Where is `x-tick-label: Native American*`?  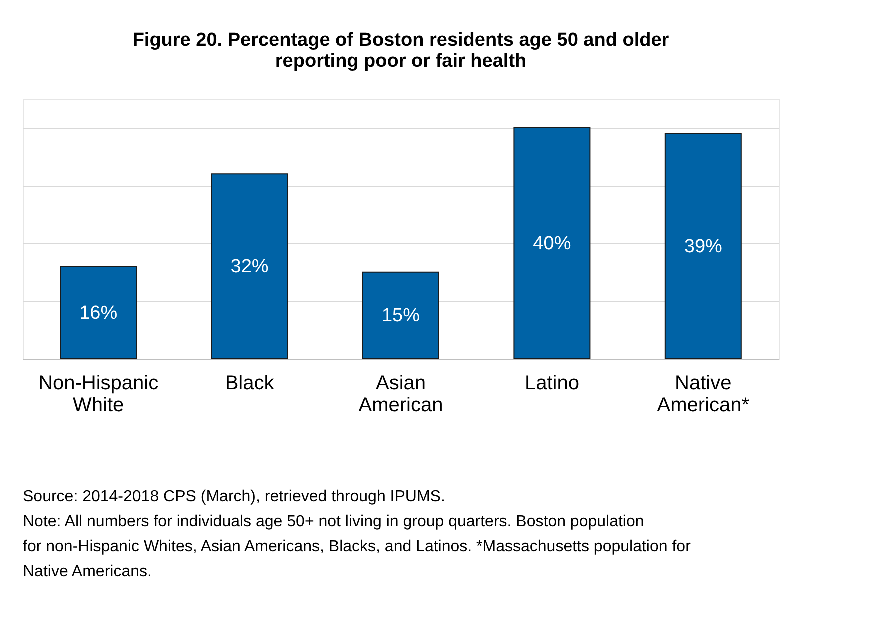
x-tick-label: Native American* is located at coordinates (703, 394).